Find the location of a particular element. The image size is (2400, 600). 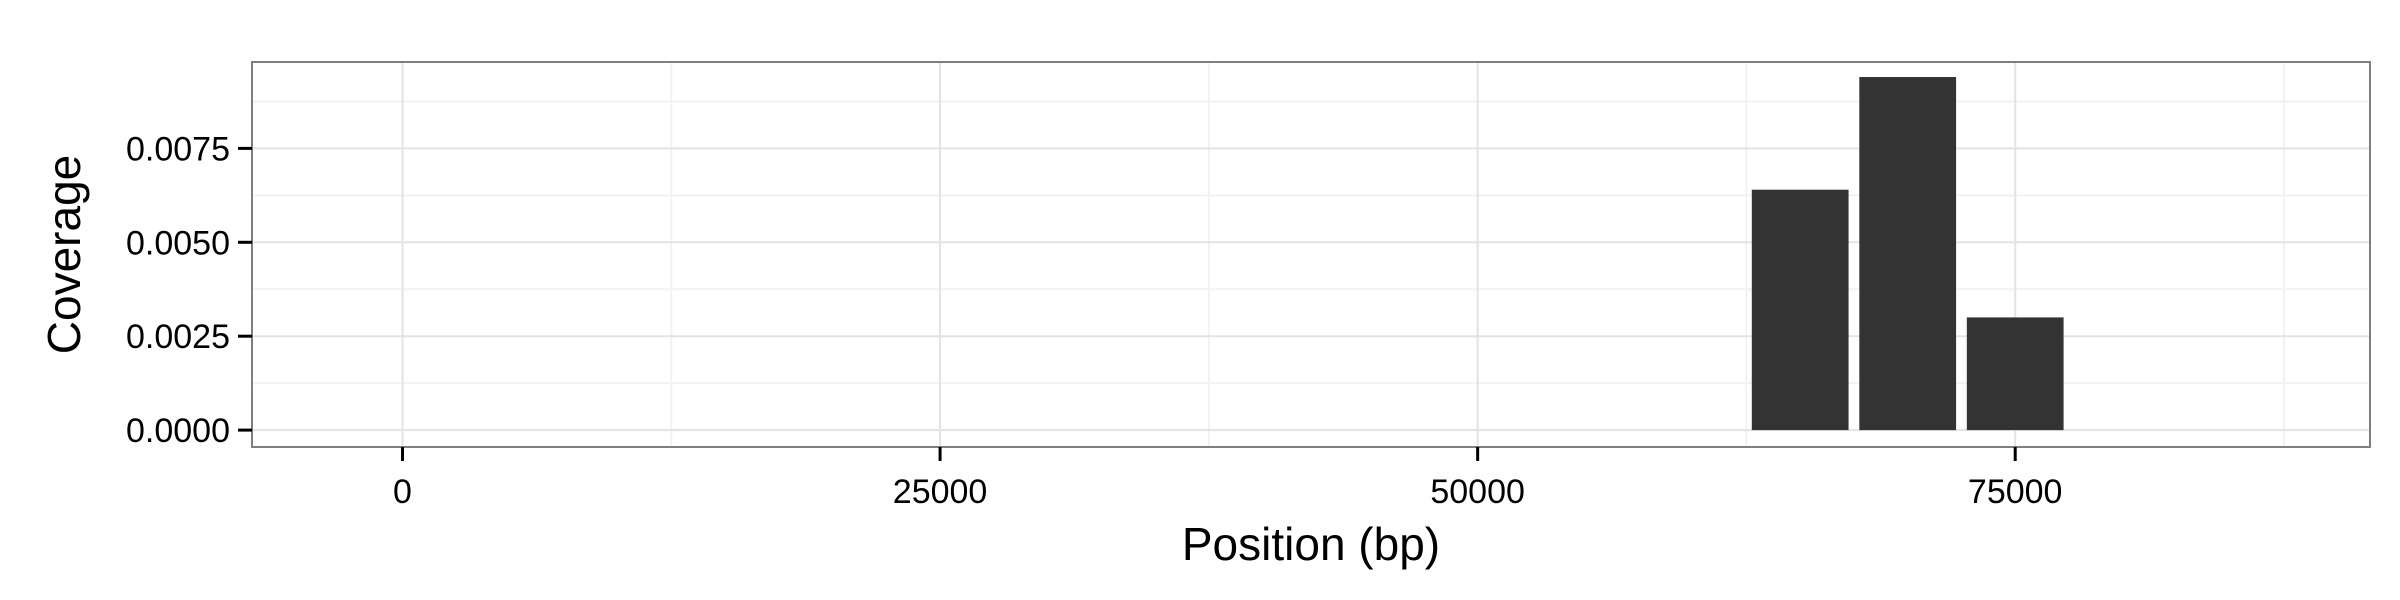

x-axis-title: Position (bp) is located at coordinates (1311, 544).